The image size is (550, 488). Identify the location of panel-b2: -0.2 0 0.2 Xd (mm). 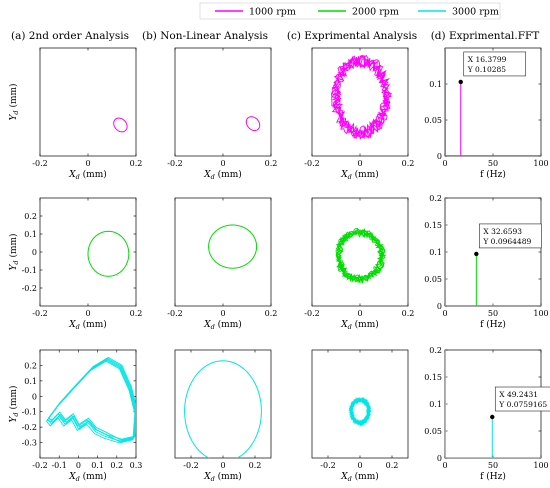
(222, 264).